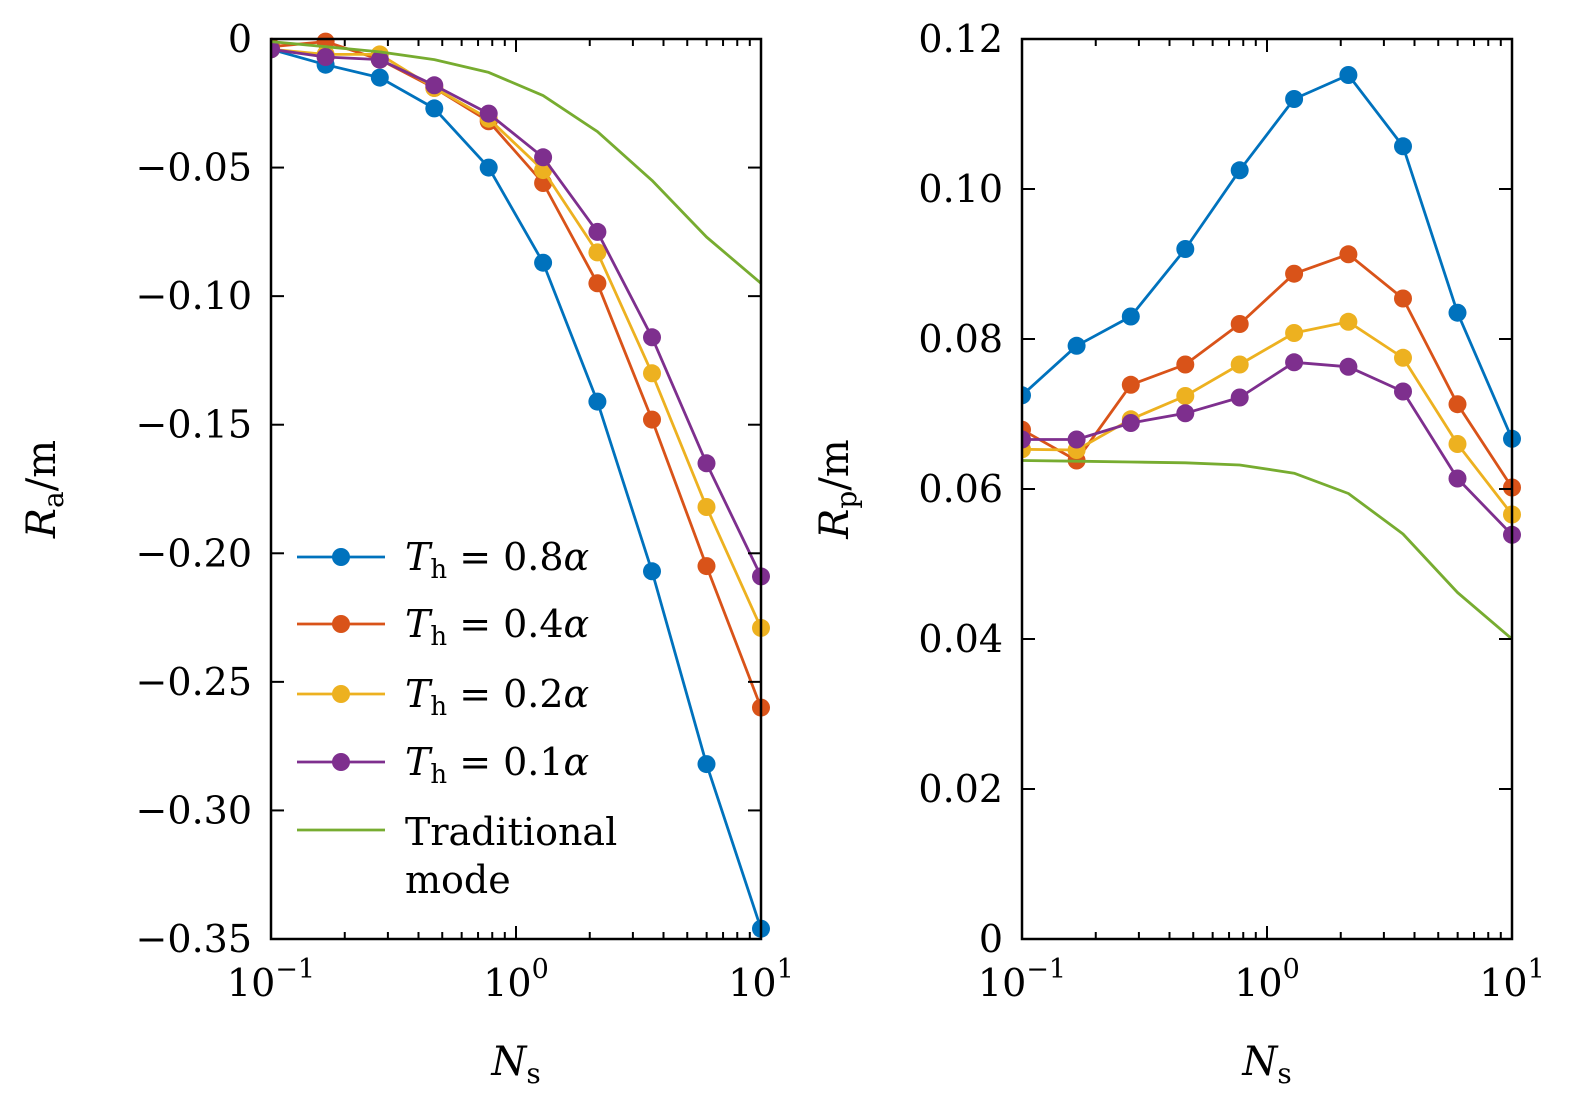 The image size is (1575, 1112). What do you see at coordinates (194, 939) in the screenshot?
I see `y-tick-label: −0.35` at bounding box center [194, 939].